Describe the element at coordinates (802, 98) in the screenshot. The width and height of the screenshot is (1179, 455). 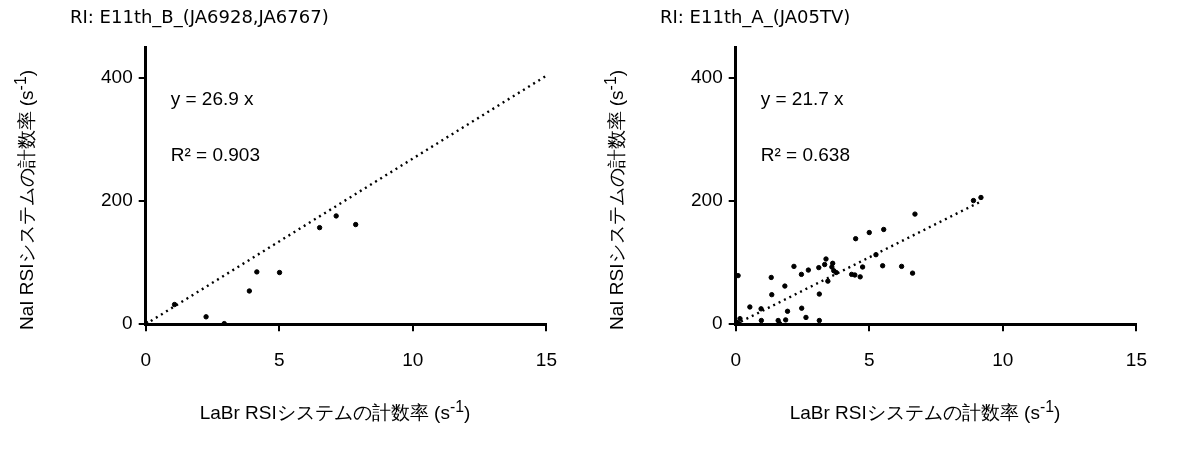
I see `annotation: y = 21.7 x` at that location.